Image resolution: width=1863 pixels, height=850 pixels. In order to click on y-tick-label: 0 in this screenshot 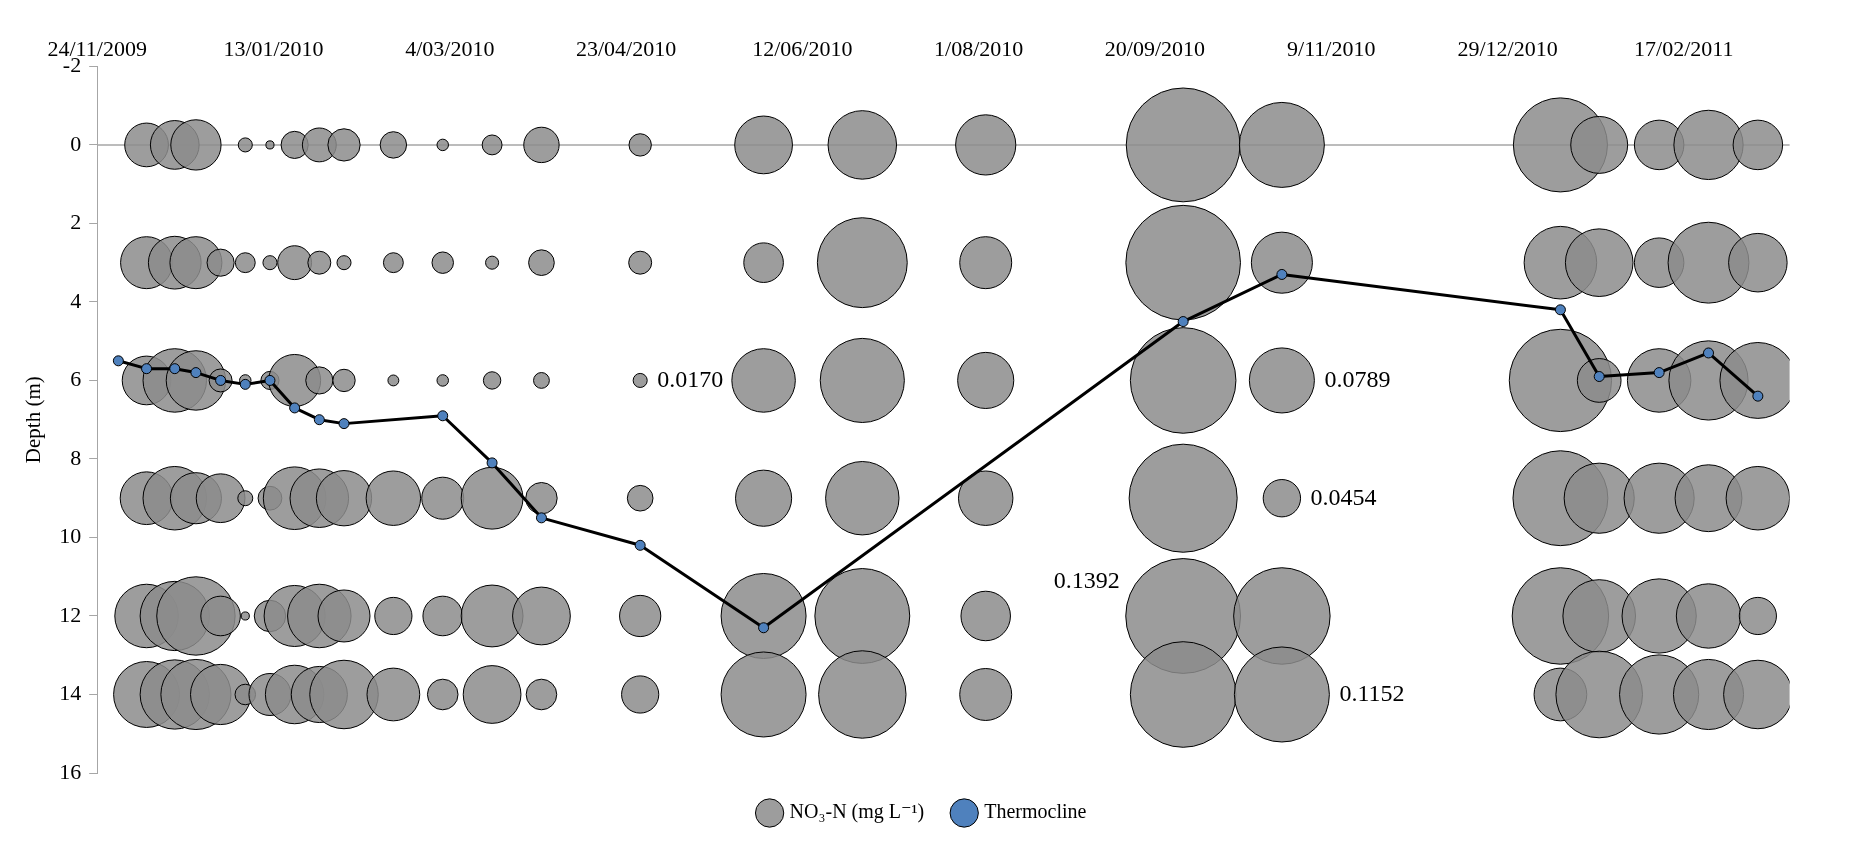, I will do `click(76, 143)`.